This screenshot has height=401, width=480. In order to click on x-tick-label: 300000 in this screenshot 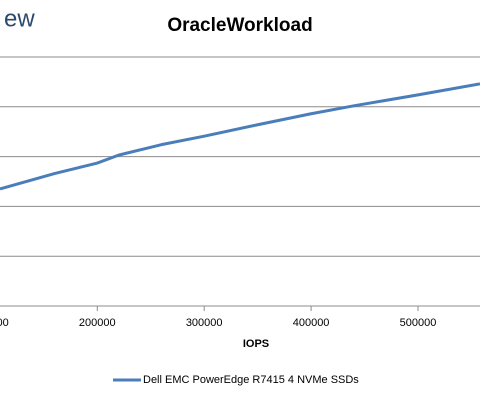, I will do `click(204, 323)`.